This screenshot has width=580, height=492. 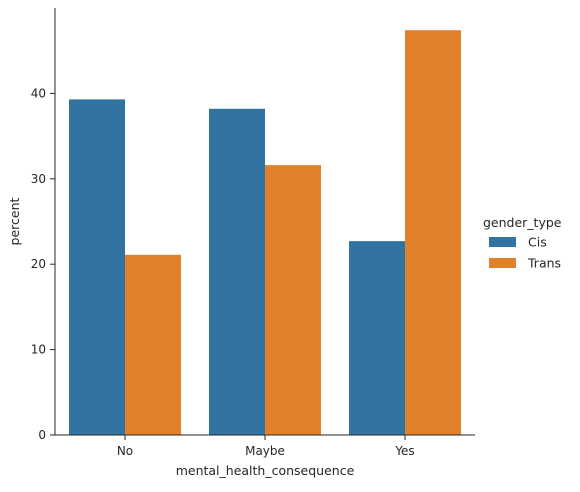 I want to click on bar-trans-no, so click(x=153, y=344).